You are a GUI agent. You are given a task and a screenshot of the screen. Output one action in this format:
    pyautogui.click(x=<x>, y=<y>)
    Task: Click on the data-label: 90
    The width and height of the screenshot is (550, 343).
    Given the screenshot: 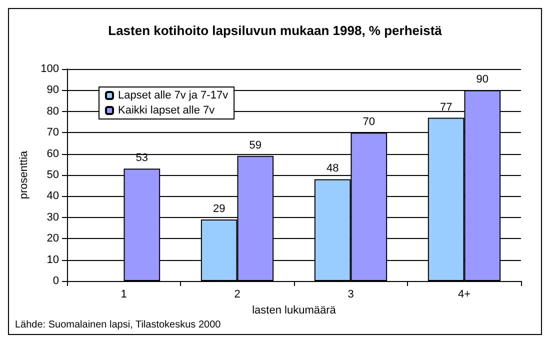 What is the action you would take?
    pyautogui.click(x=482, y=80)
    